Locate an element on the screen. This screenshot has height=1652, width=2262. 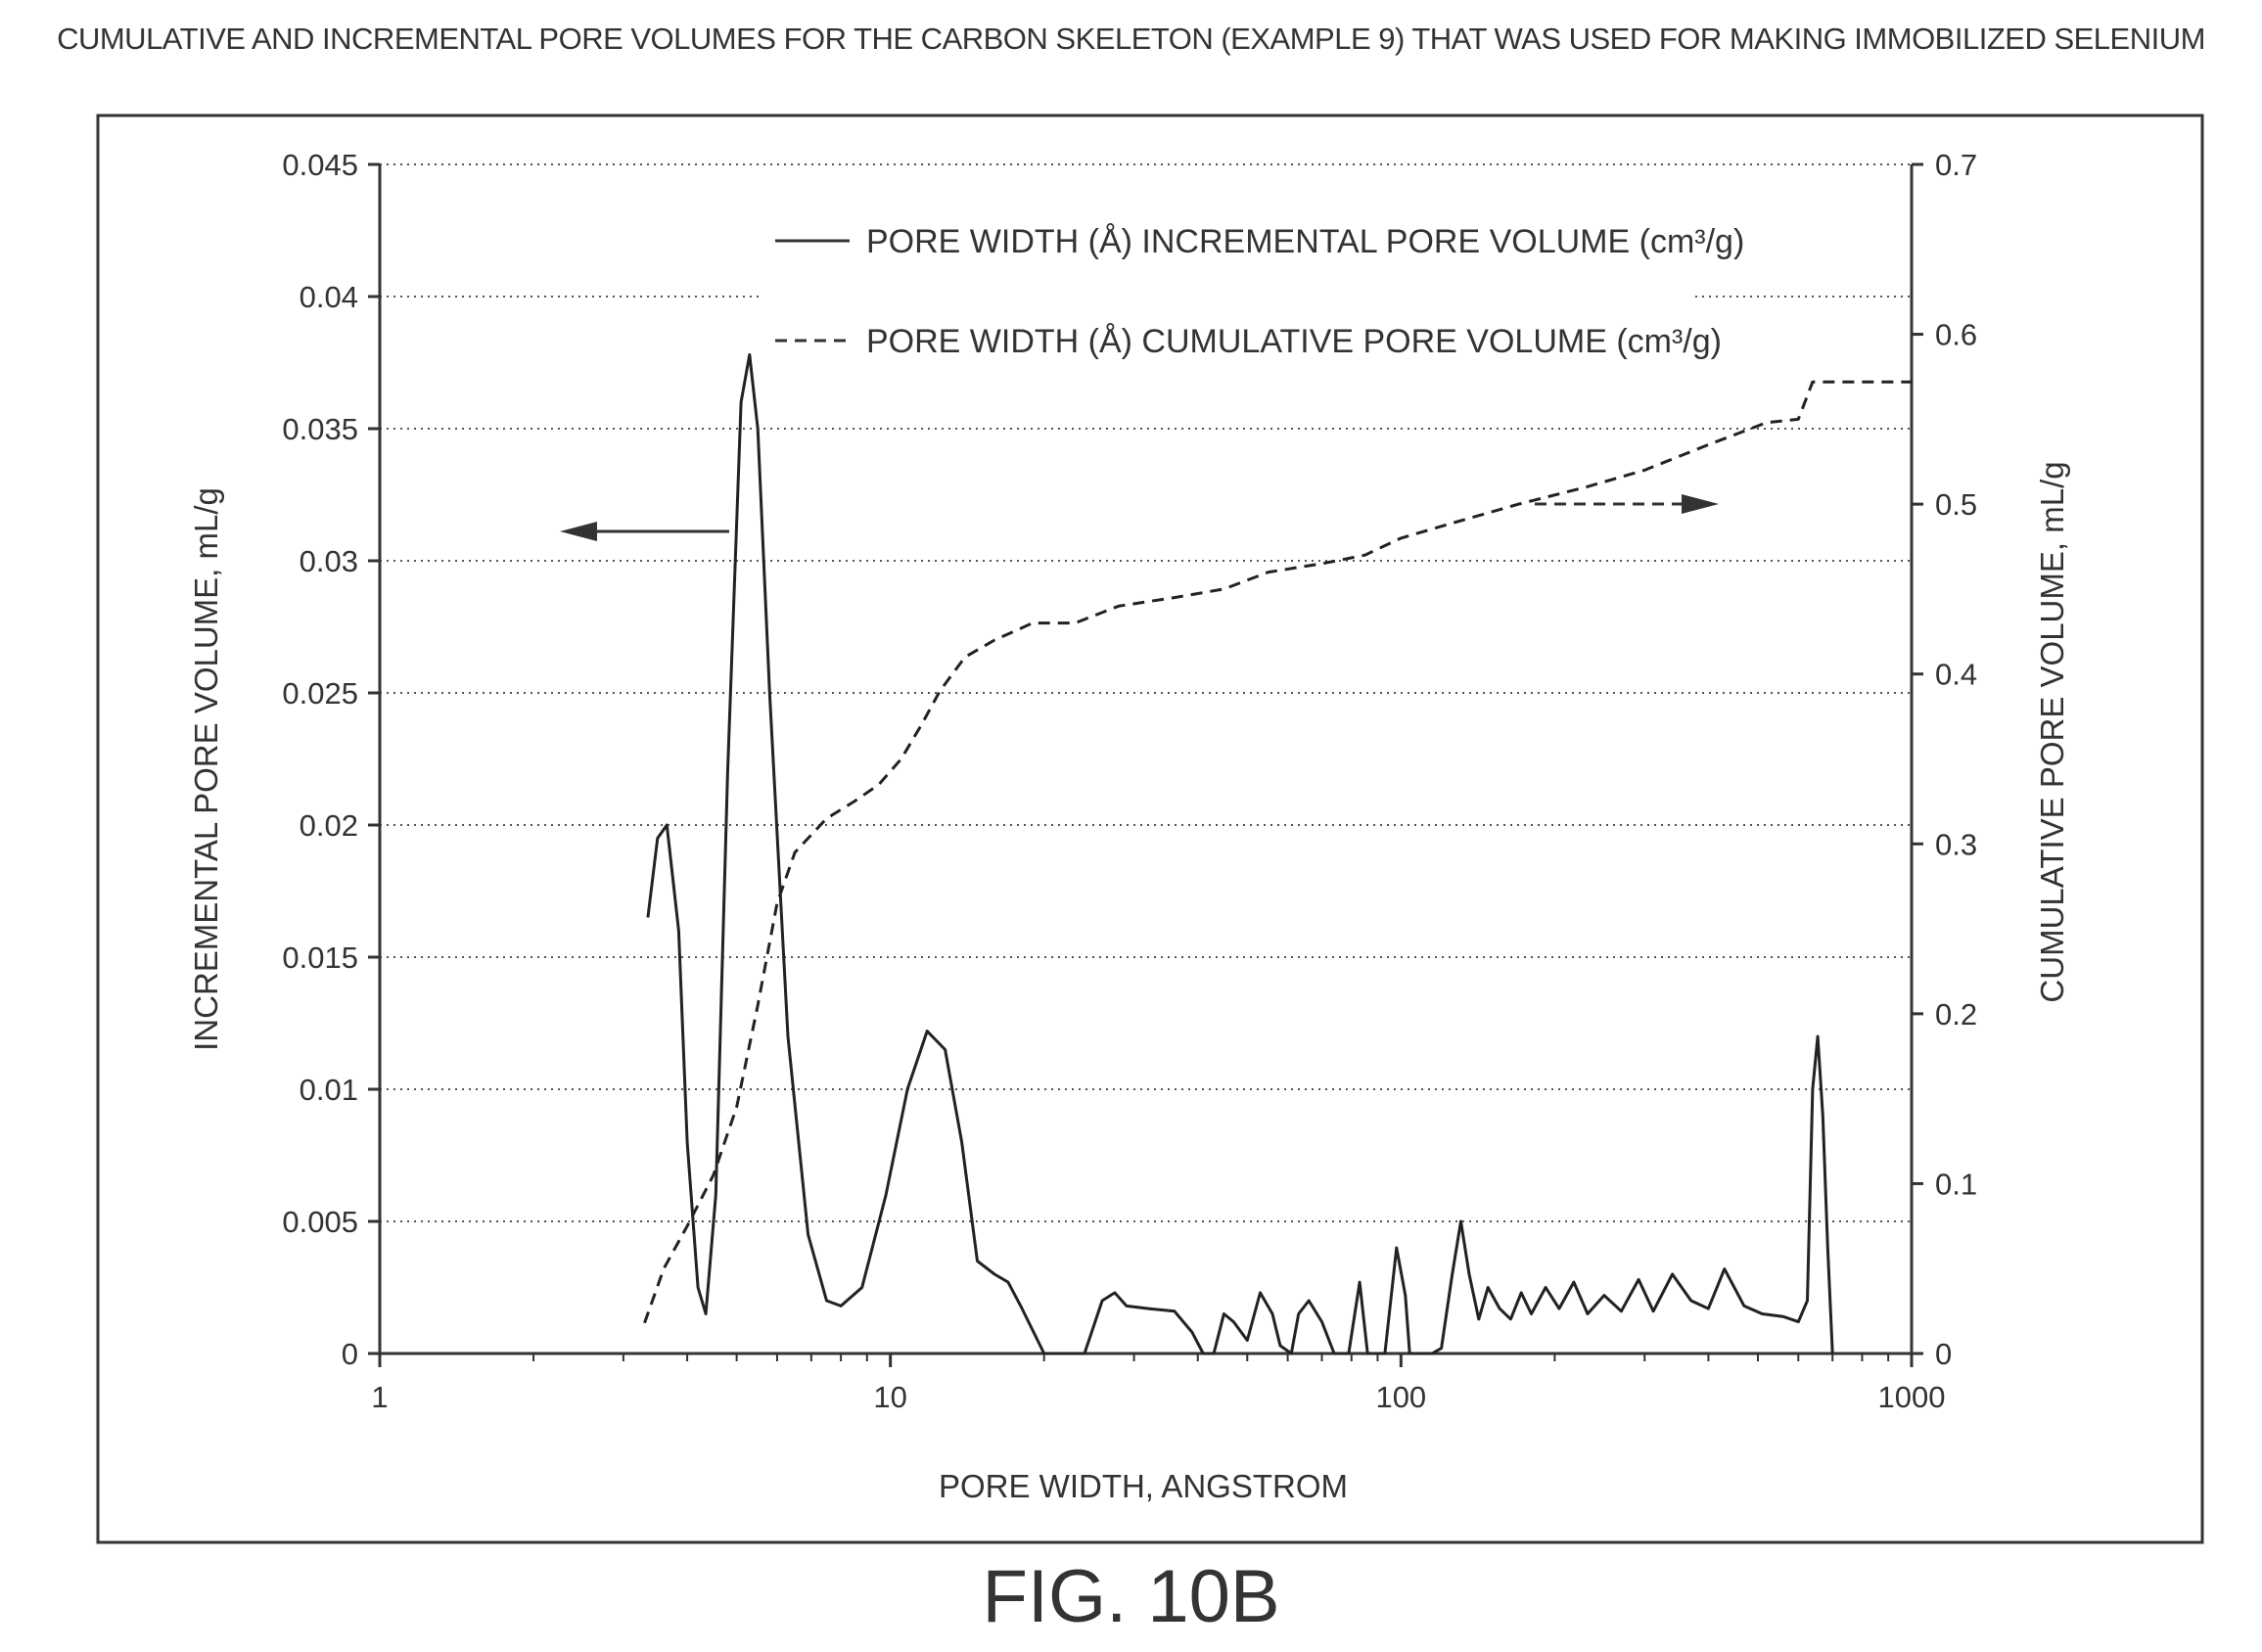
y-left-tick-label: 0.005 is located at coordinates (320, 1222).